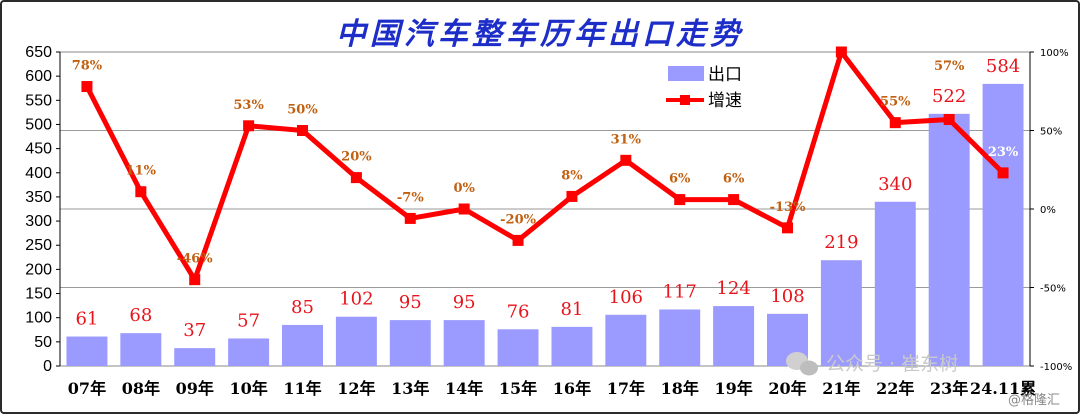  I want to click on growth-value-label: 23%, so click(1003, 152).